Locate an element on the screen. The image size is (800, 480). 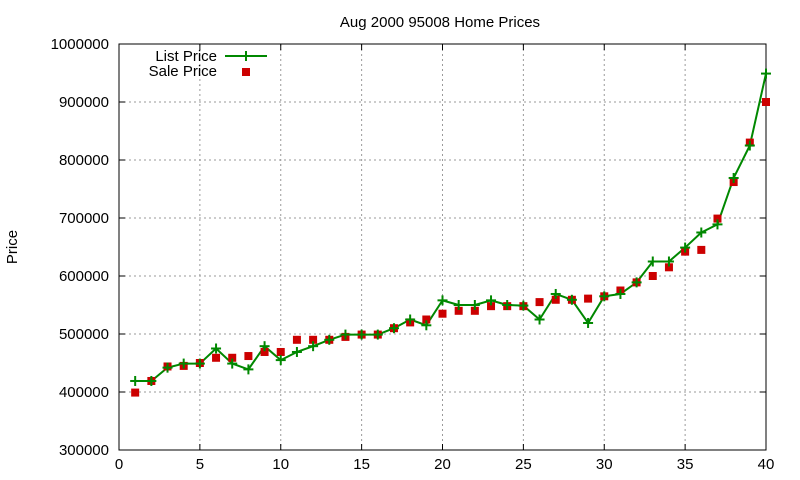
x-tick-label: 40 is located at coordinates (766, 464).